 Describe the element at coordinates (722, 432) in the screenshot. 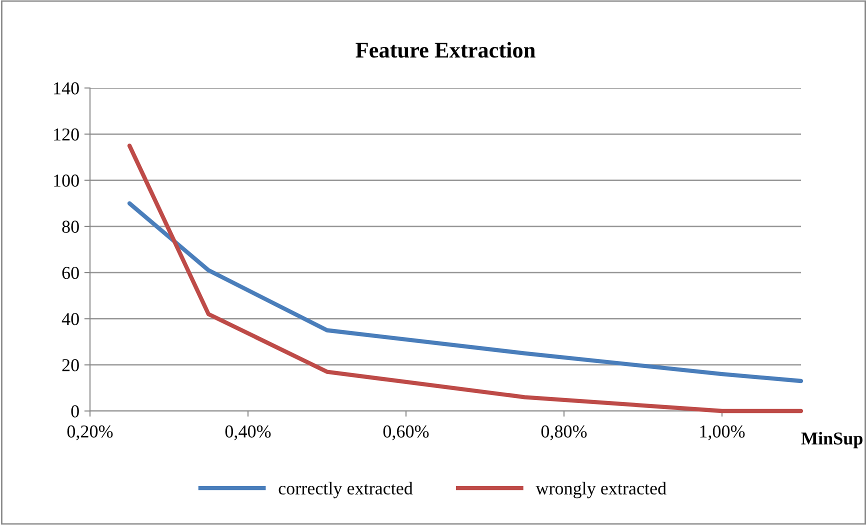

I see `x-tick-label: 1,00%` at that location.